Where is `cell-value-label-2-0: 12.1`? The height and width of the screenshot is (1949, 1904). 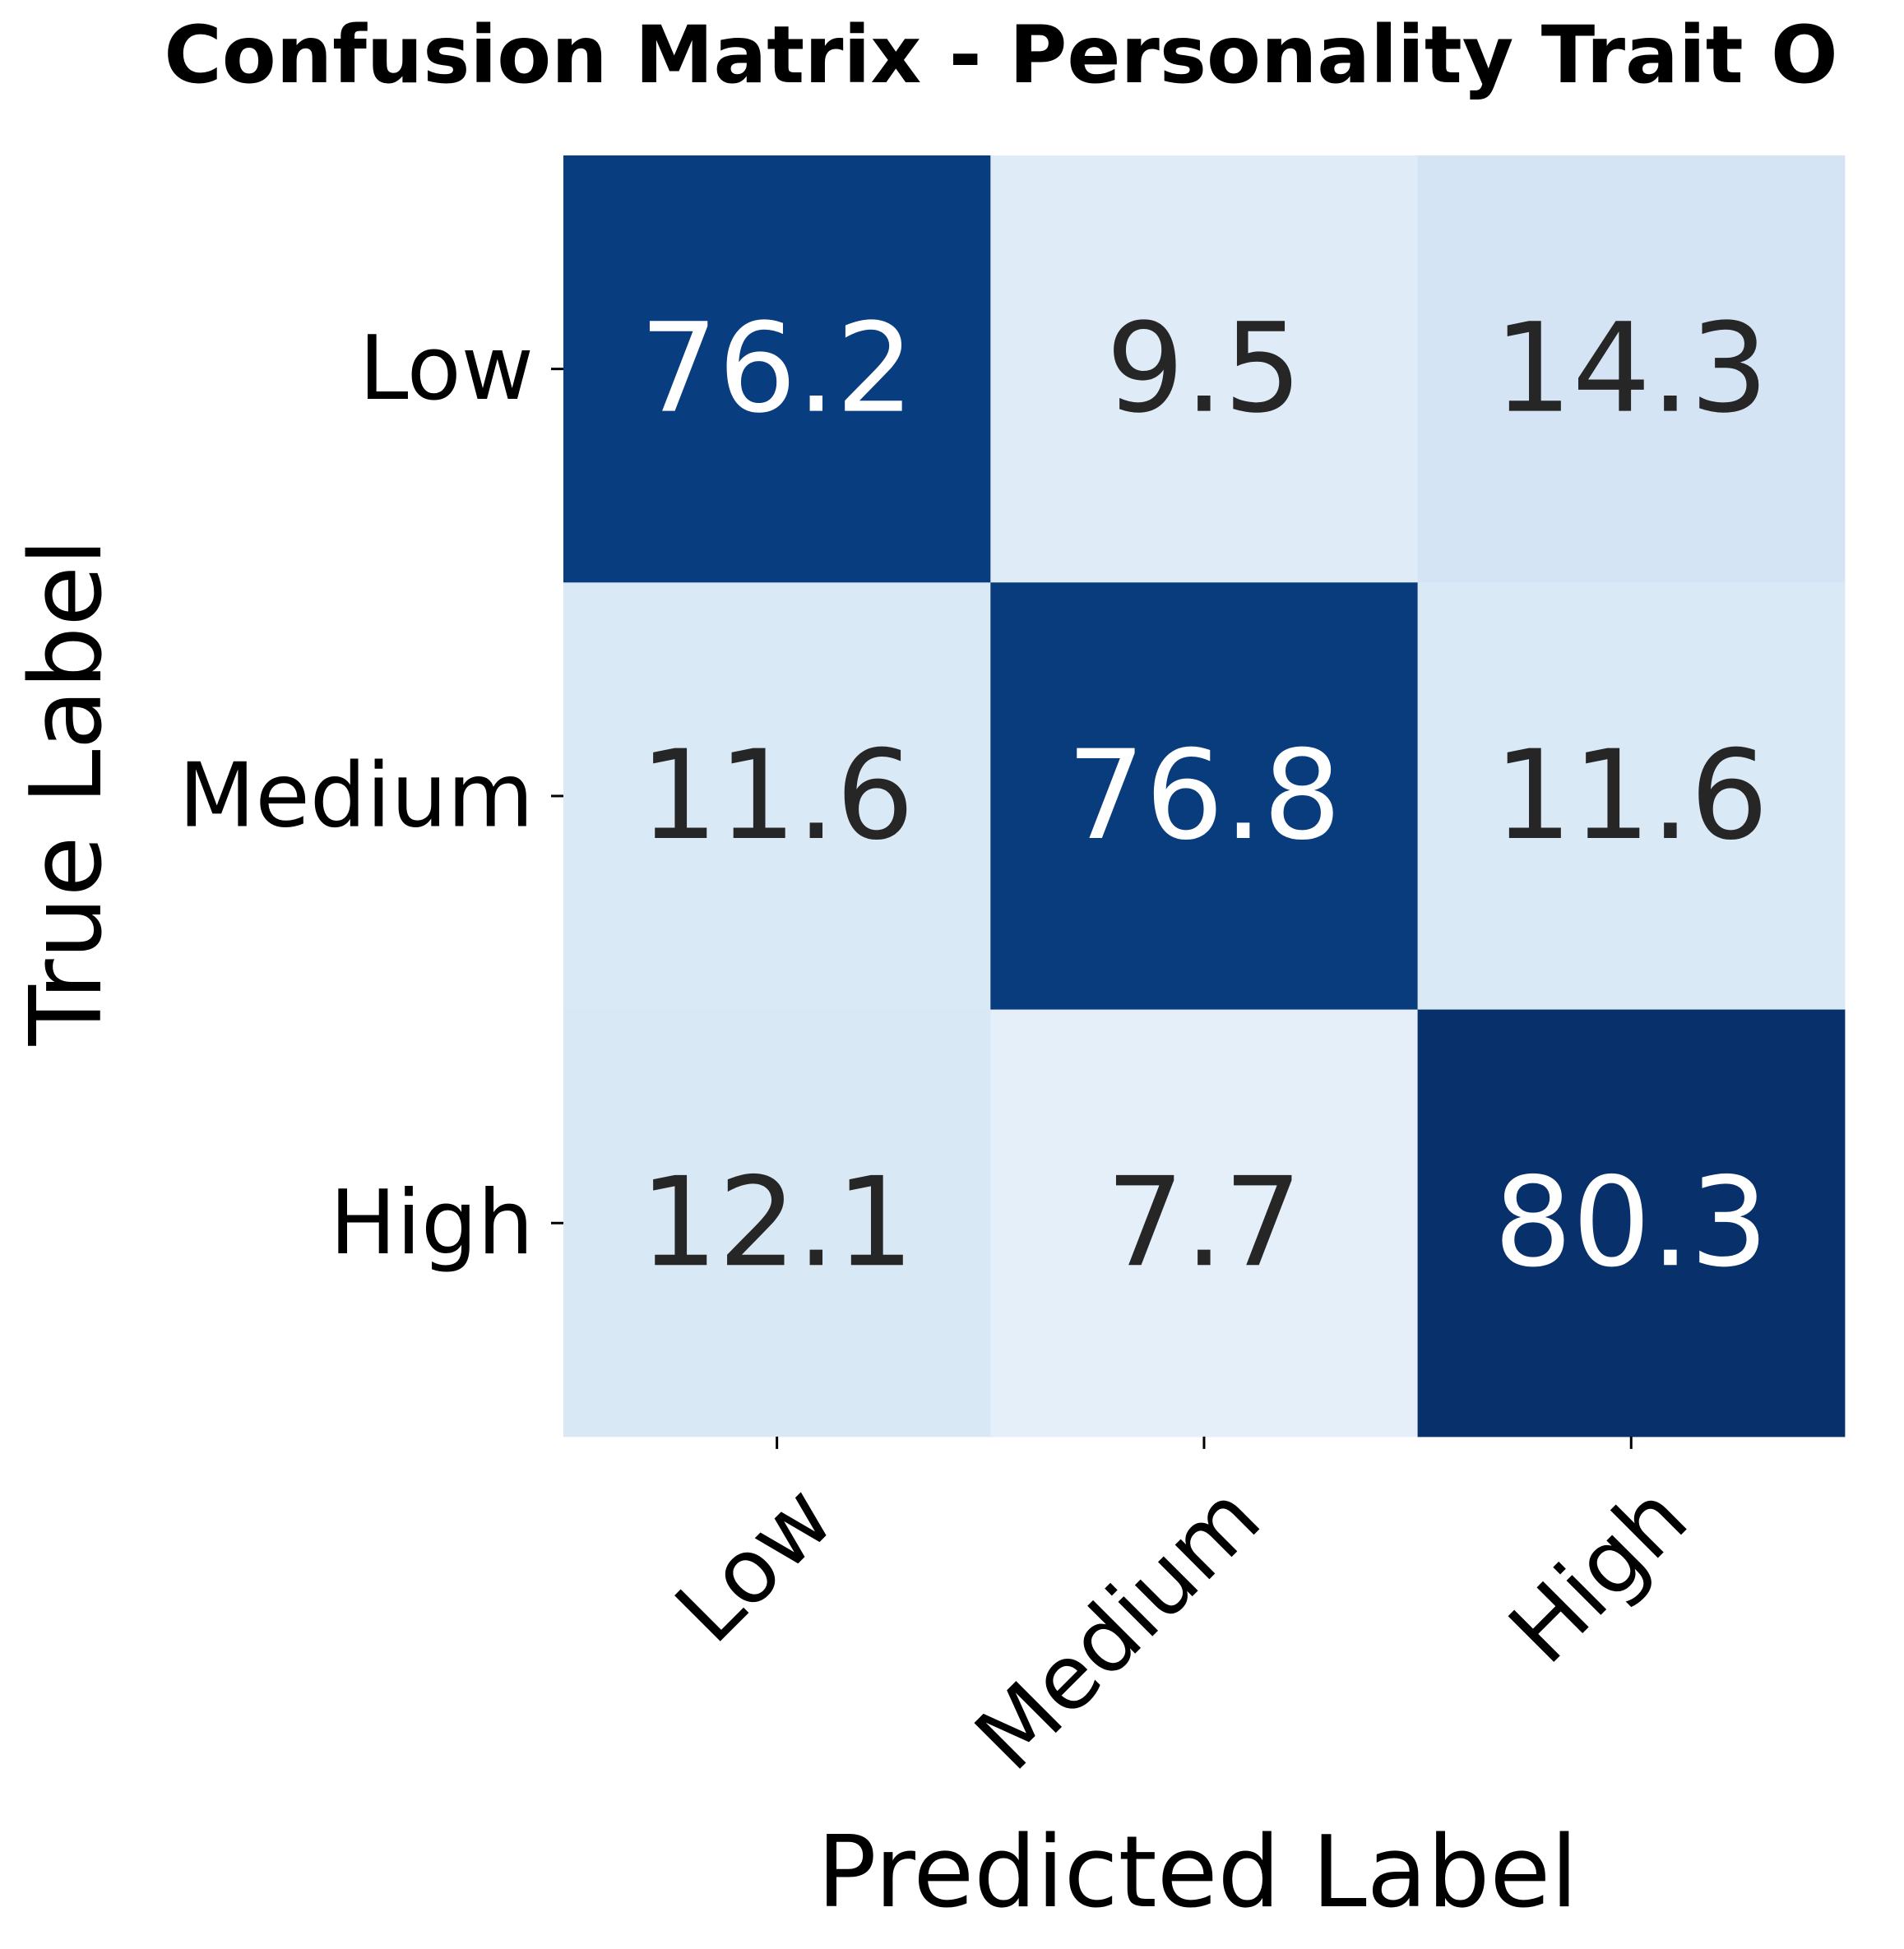
cell-value-label-2-0: 12.1 is located at coordinates (777, 1222).